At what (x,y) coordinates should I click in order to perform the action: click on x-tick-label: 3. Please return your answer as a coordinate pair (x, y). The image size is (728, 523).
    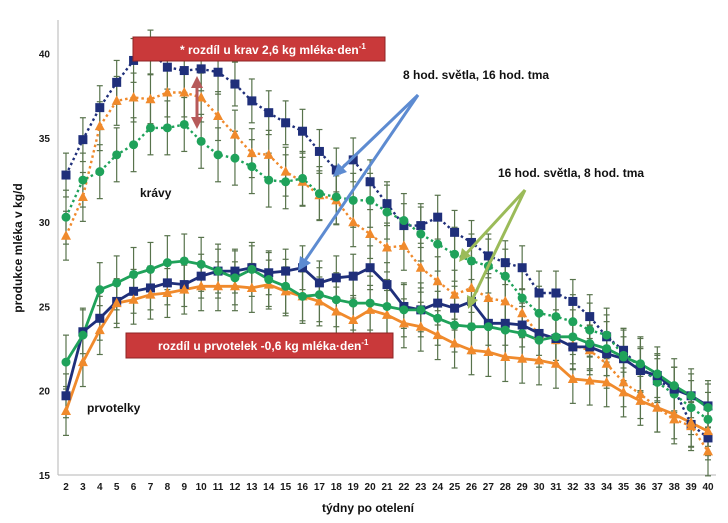
    Looking at the image, I should click on (83, 487).